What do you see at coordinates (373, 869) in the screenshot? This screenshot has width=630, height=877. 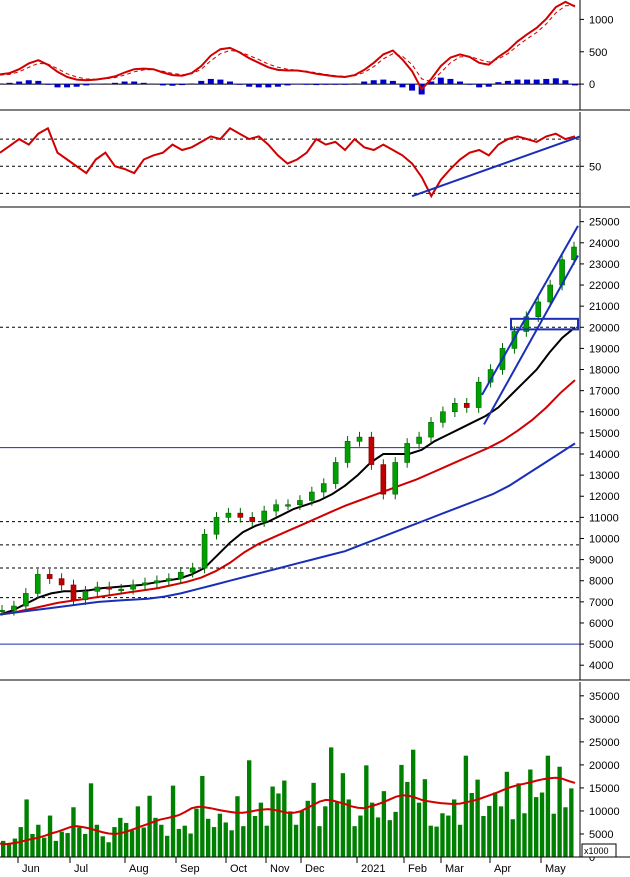 I see `x-tick-label: 2021` at bounding box center [373, 869].